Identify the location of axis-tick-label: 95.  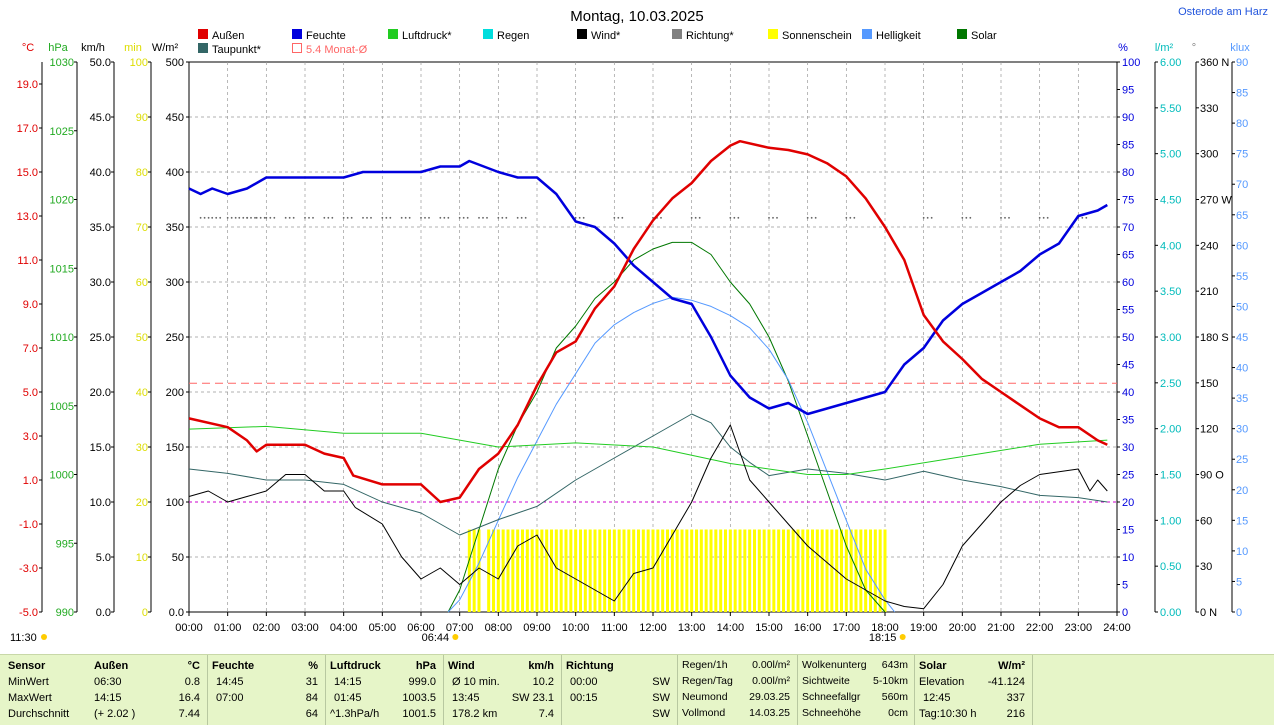
(1128, 91).